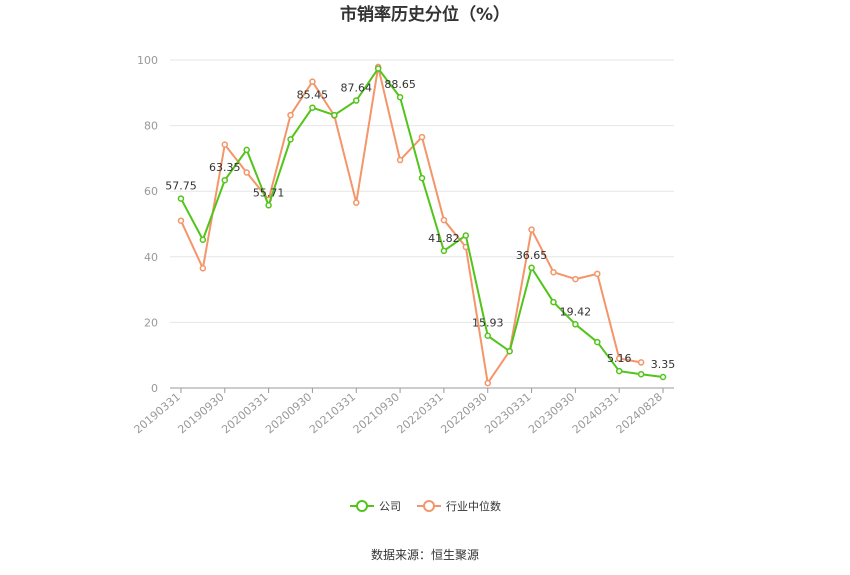  I want to click on data-label: 3.35, so click(663, 364).